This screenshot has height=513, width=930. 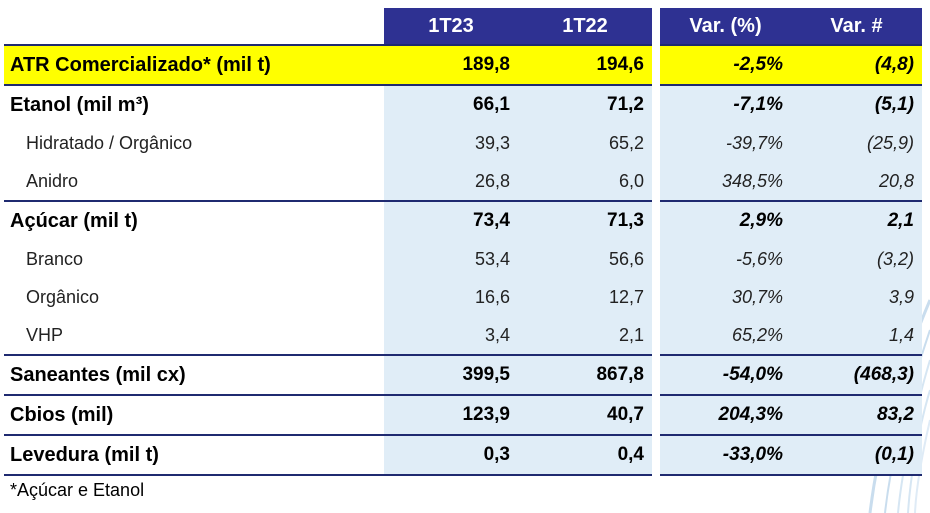 What do you see at coordinates (451, 414) in the screenshot?
I see `value-1t23: 123,9` at bounding box center [451, 414].